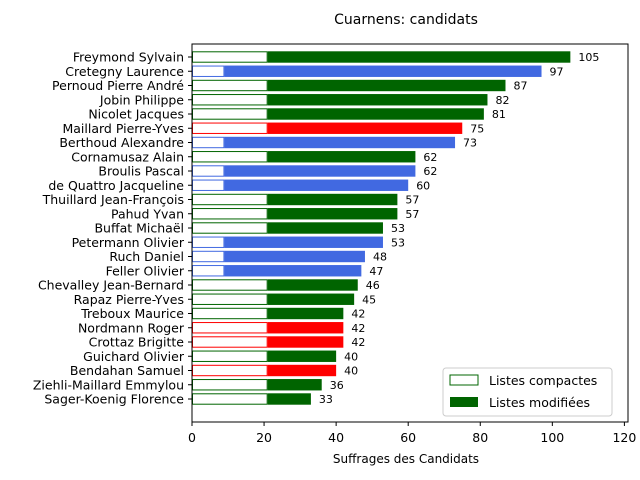 The image size is (640, 480). Describe the element at coordinates (128, 57) in the screenshot. I see `category-label: Freymond Sylvain` at that location.